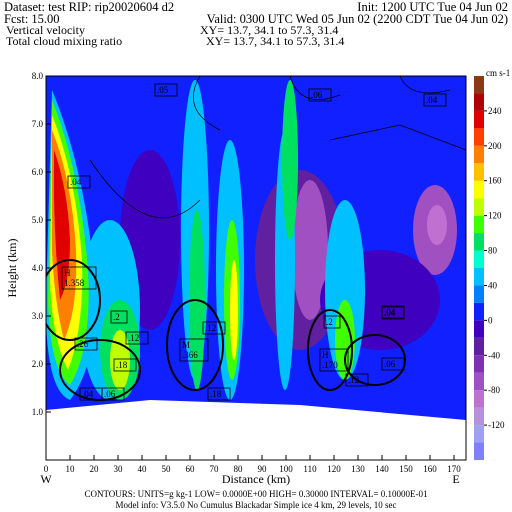 Image resolution: width=512 pixels, height=512 pixels. Describe the element at coordinates (46, 479) in the screenshot. I see `end-label: W` at that location.